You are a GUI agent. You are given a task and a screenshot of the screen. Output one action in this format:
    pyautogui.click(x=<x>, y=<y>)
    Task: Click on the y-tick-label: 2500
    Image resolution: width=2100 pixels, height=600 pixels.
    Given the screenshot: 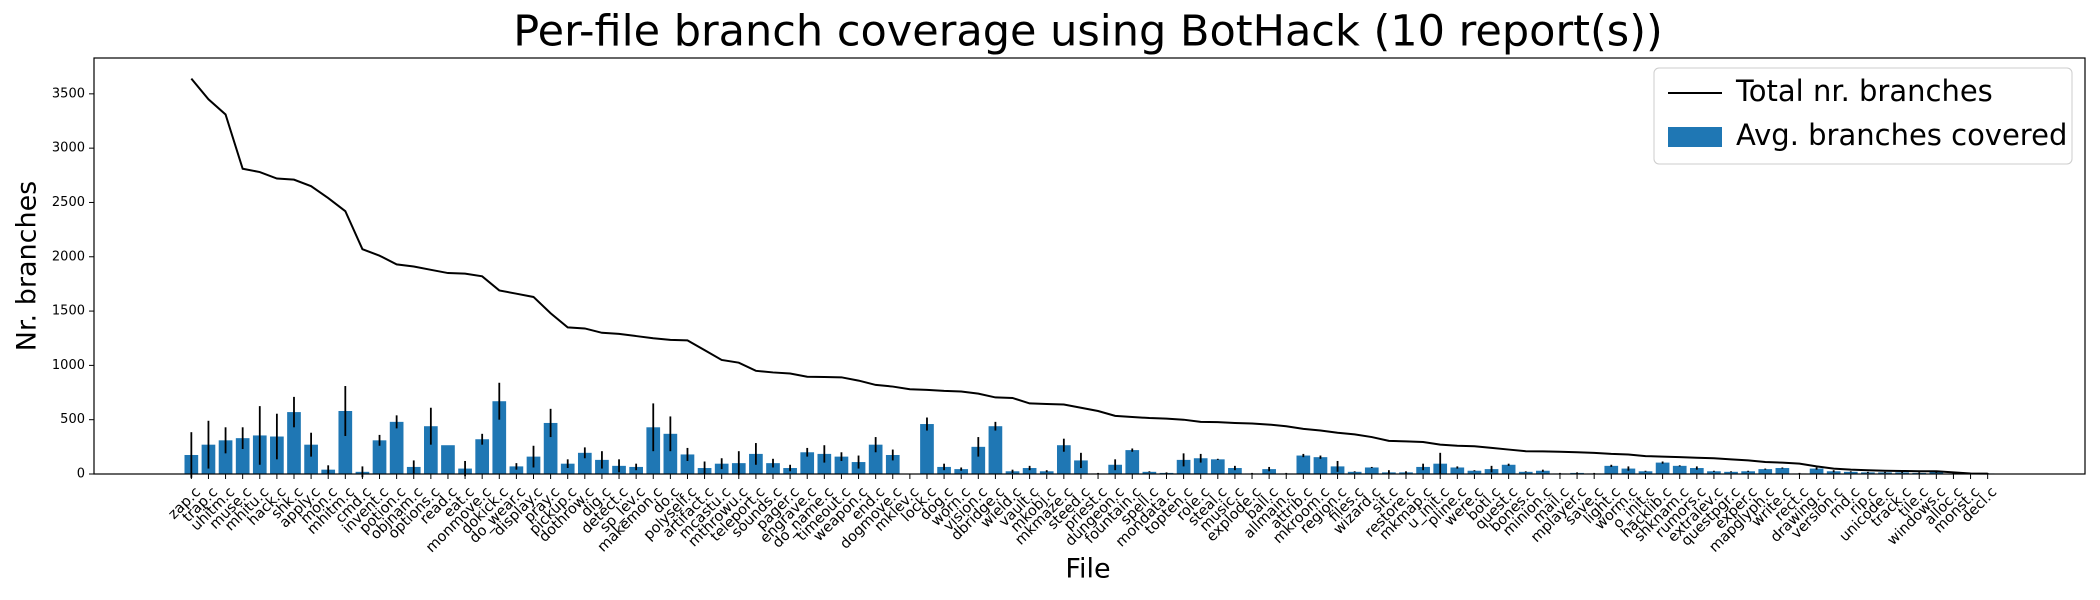 What is the action you would take?
    pyautogui.click(x=68, y=202)
    